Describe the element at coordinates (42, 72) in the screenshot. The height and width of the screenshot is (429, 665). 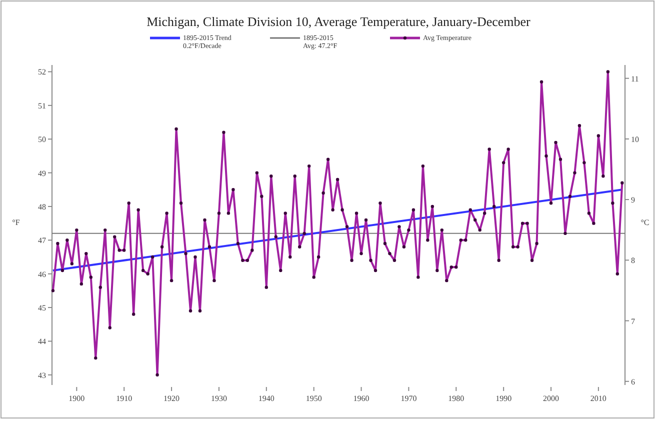
I see `y-tick-label: 52` at that location.